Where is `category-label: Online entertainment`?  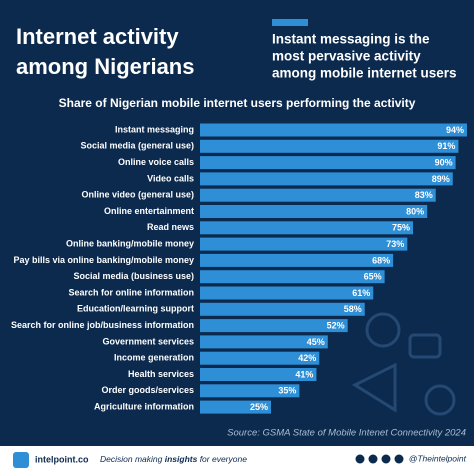
category-label: Online entertainment is located at coordinates (149, 211).